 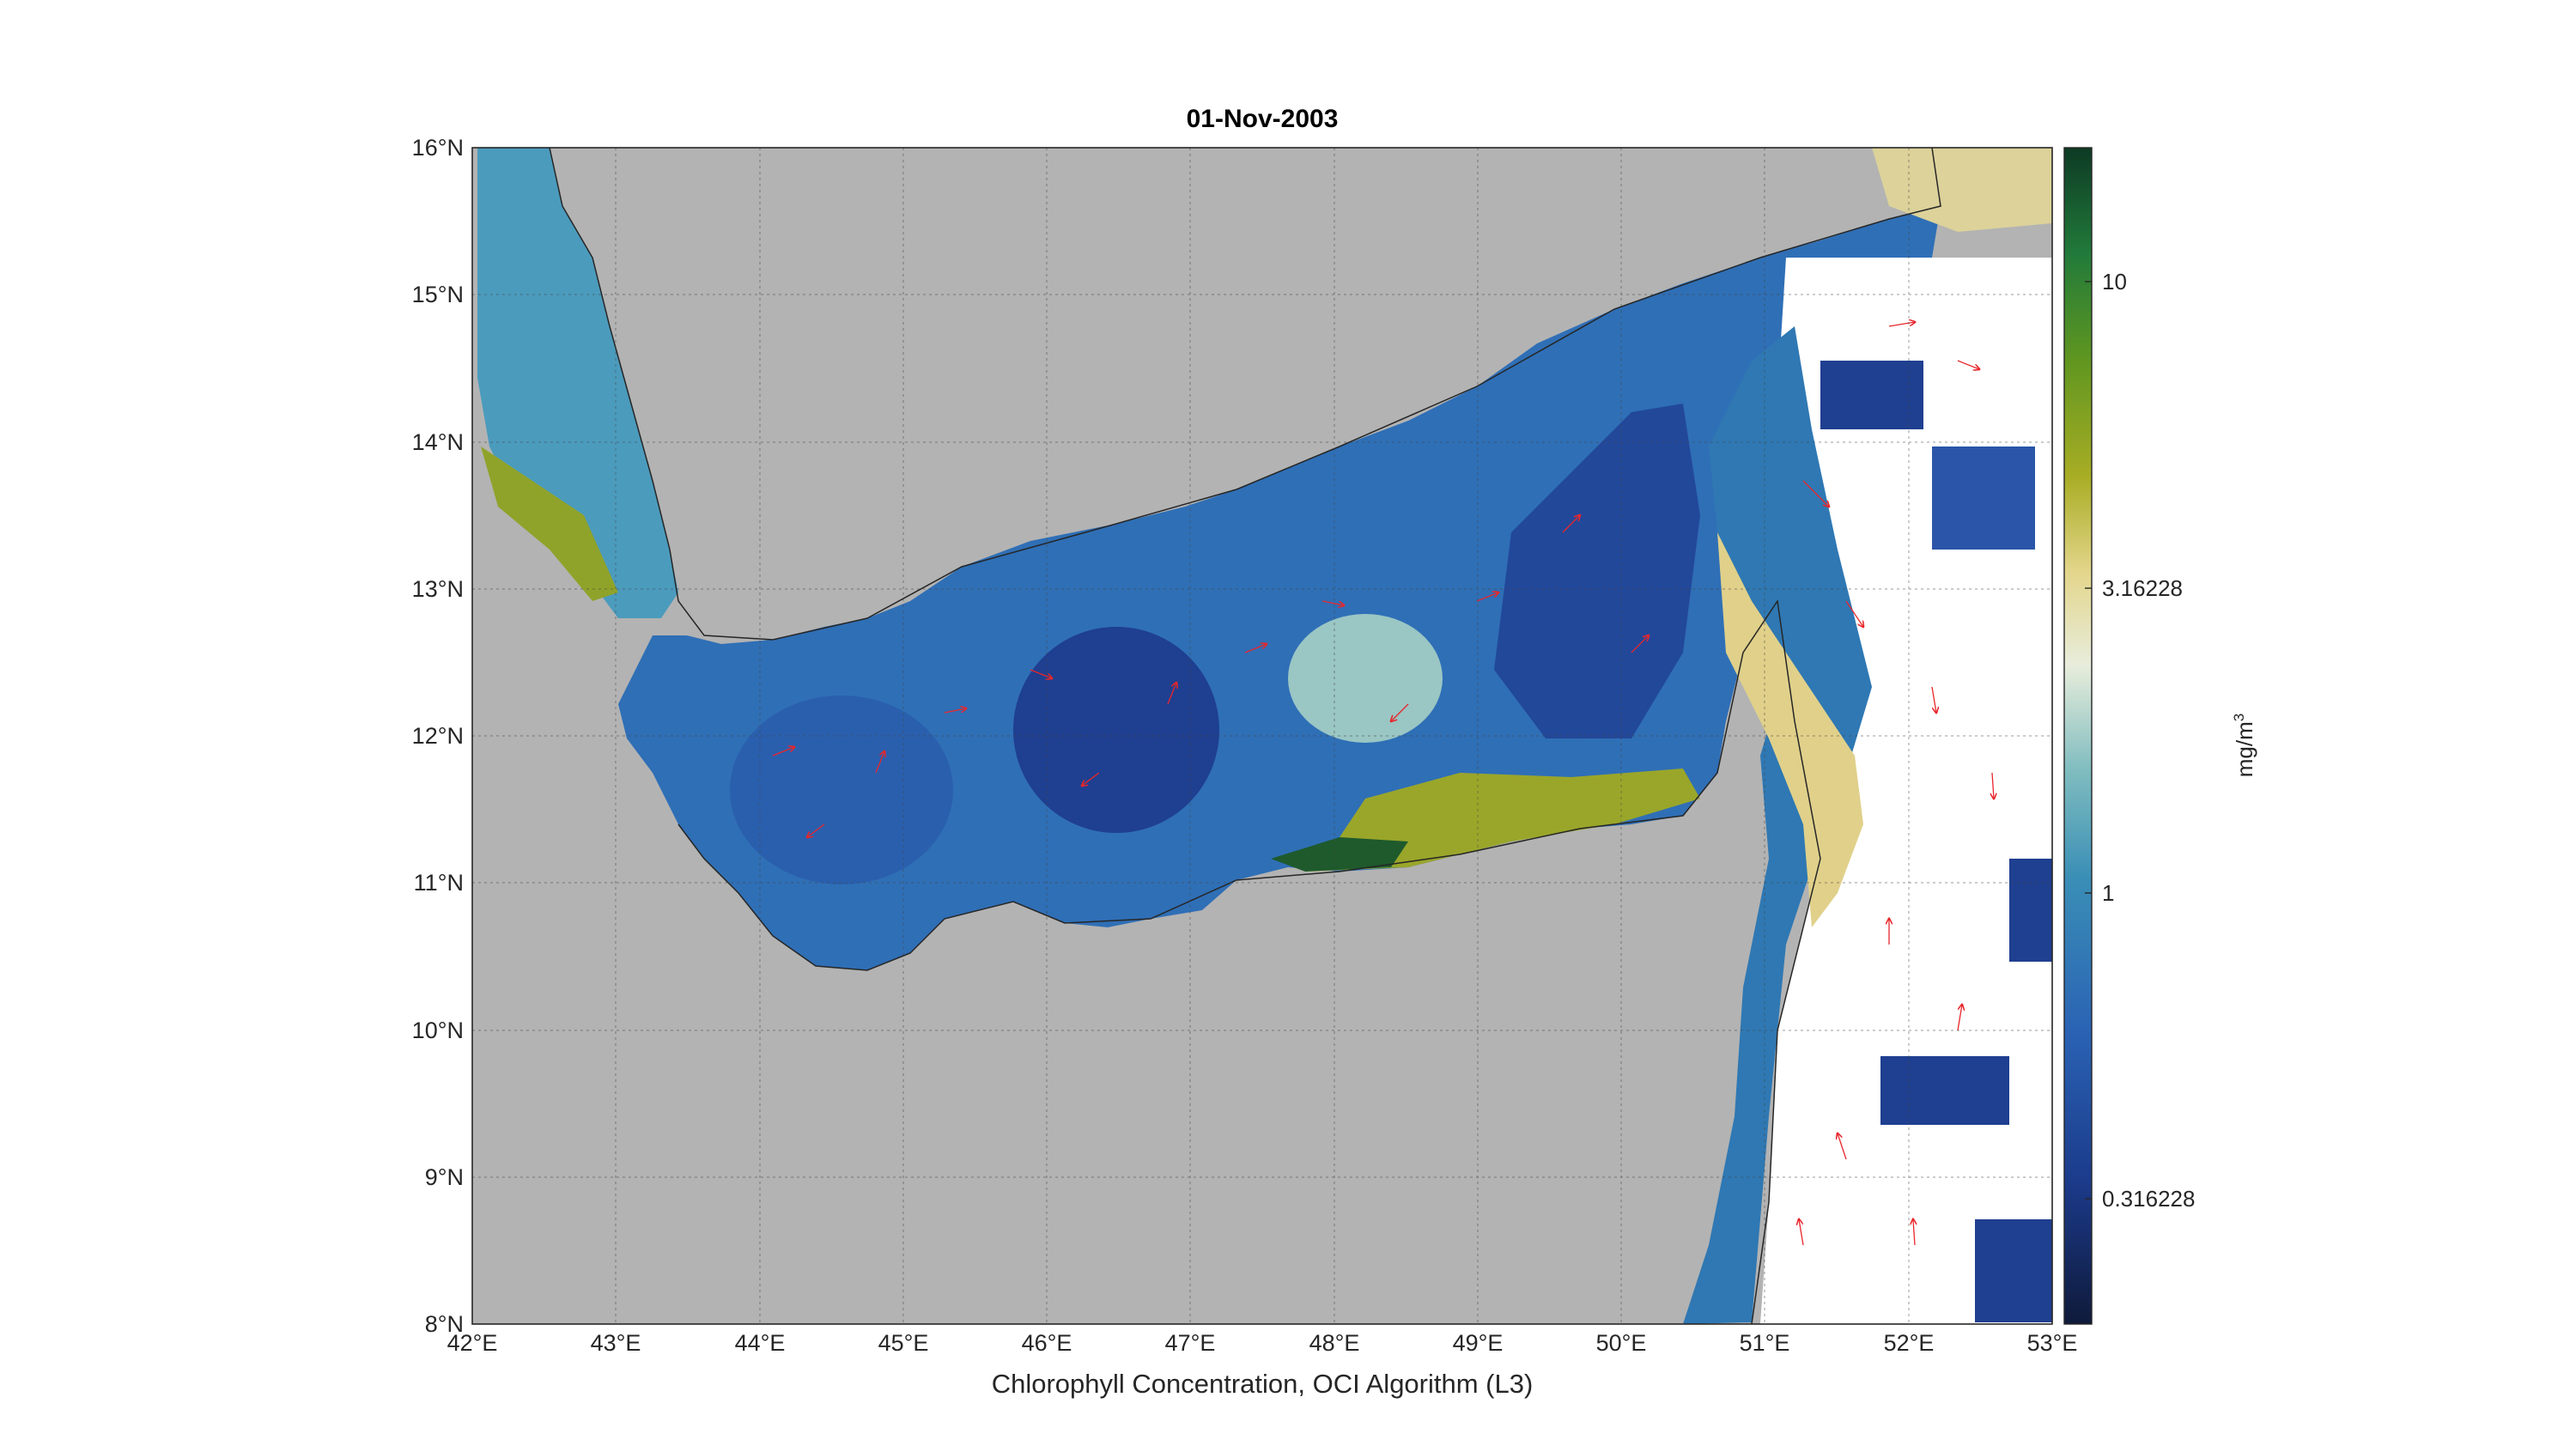 I want to click on lon-tick-label: 42°E, so click(x=472, y=1343).